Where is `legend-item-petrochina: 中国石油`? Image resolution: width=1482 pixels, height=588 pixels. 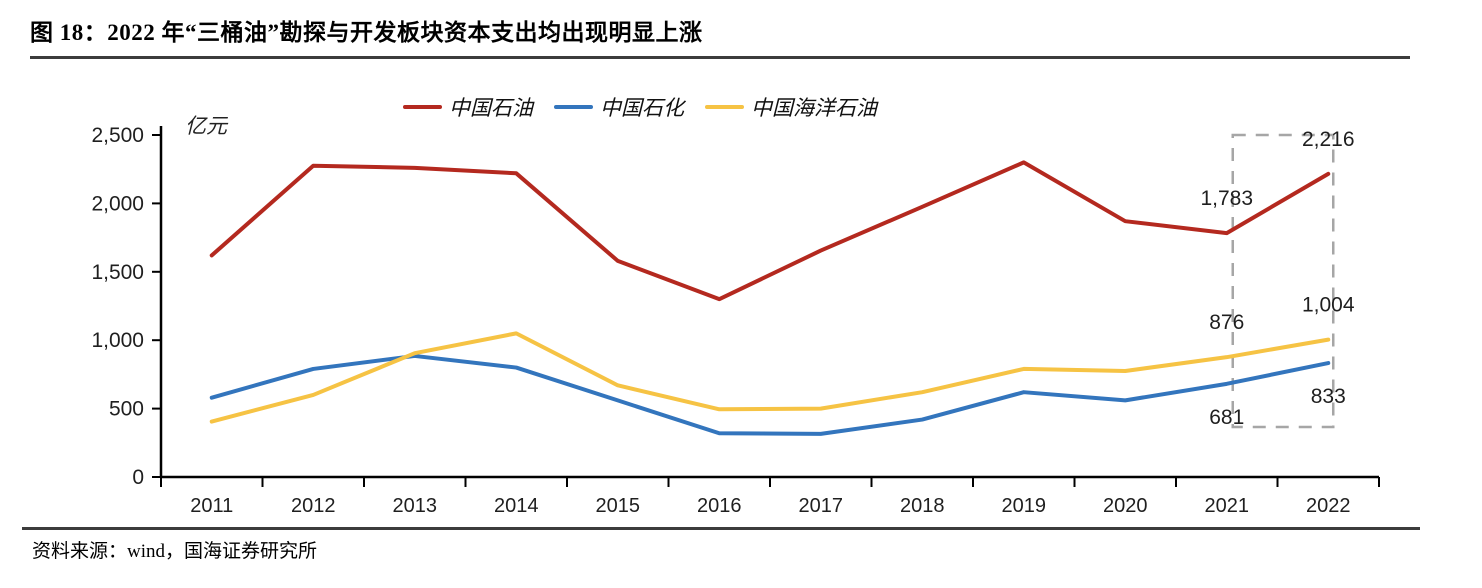
legend-item-petrochina: 中国石油 is located at coordinates (468, 107).